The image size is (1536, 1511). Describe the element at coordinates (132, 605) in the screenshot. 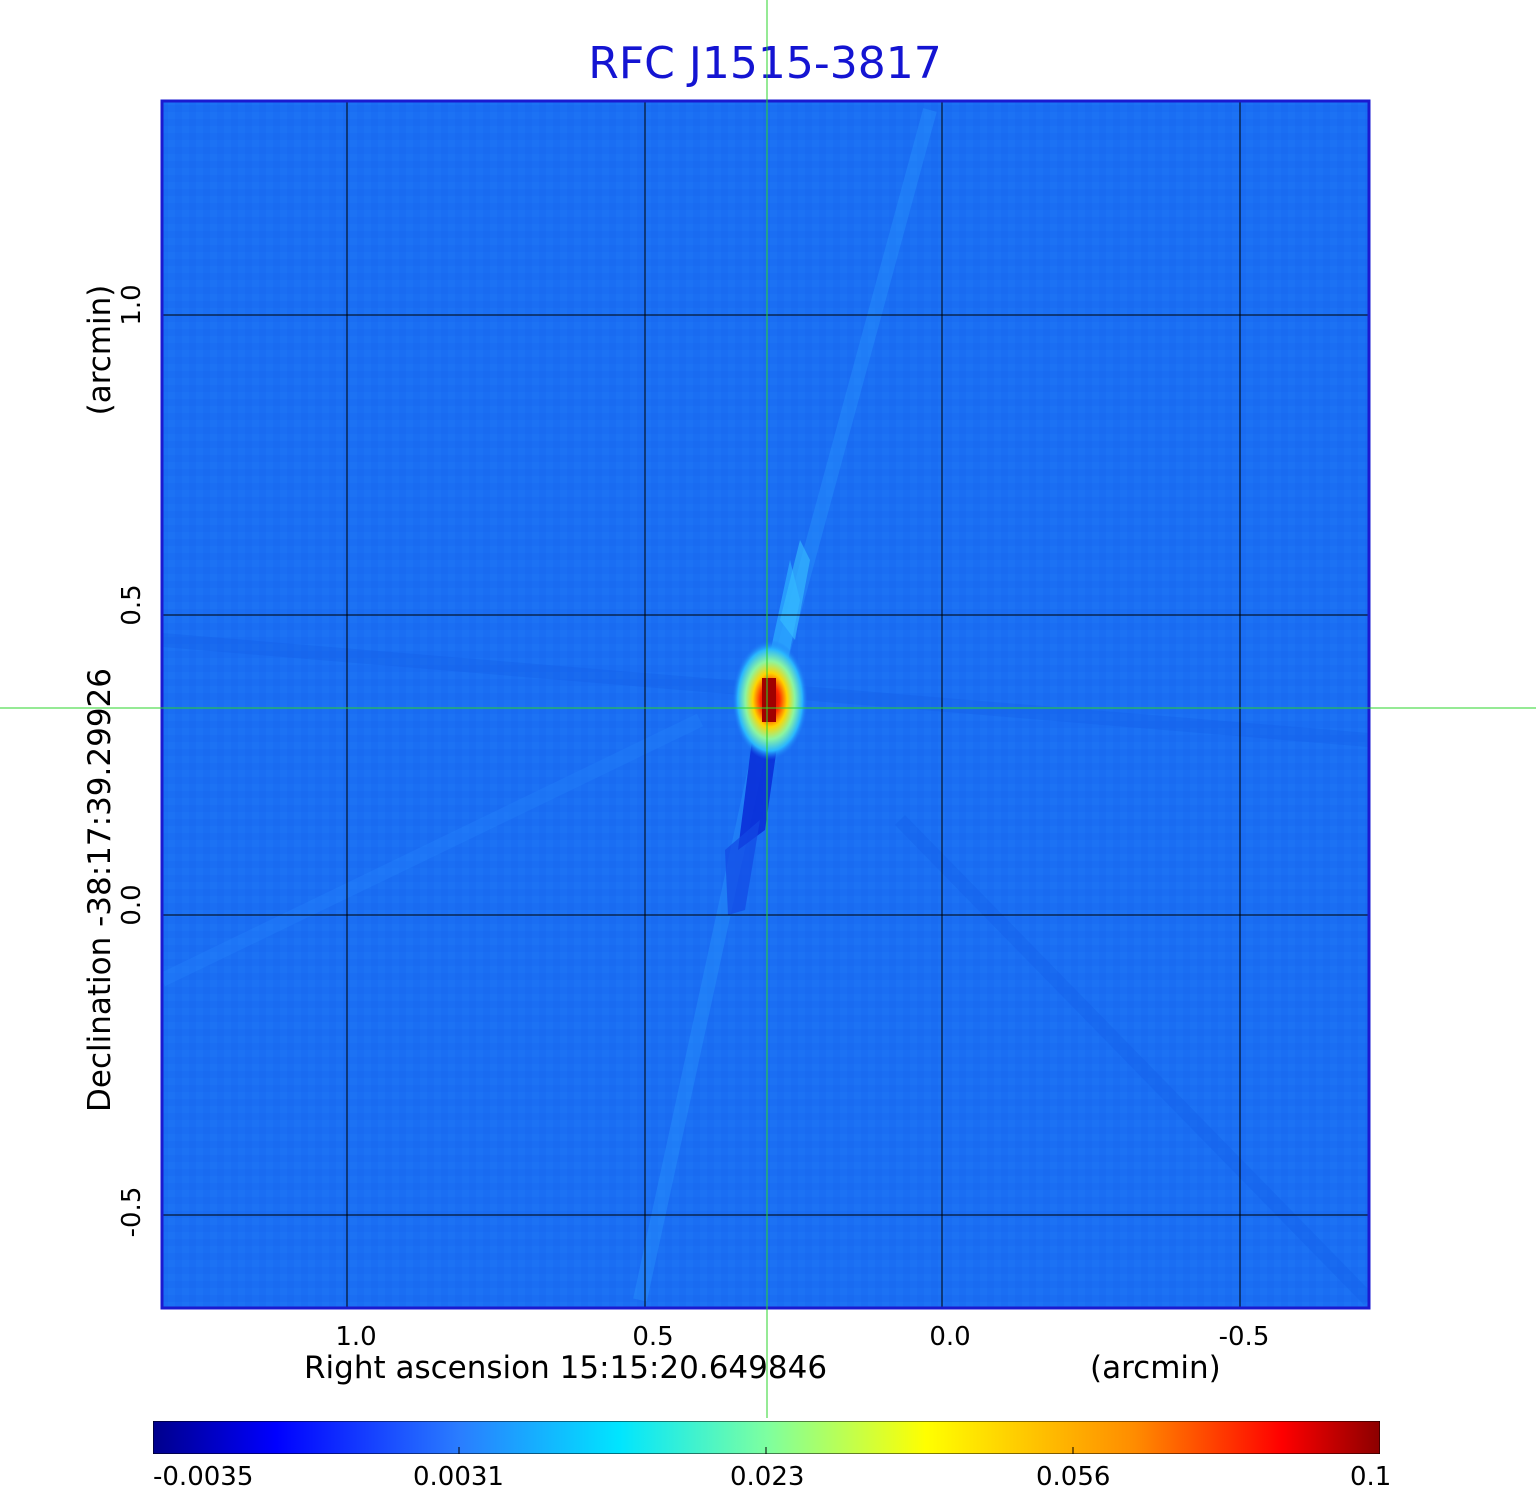

I see `y-tick-label: 0.5` at that location.